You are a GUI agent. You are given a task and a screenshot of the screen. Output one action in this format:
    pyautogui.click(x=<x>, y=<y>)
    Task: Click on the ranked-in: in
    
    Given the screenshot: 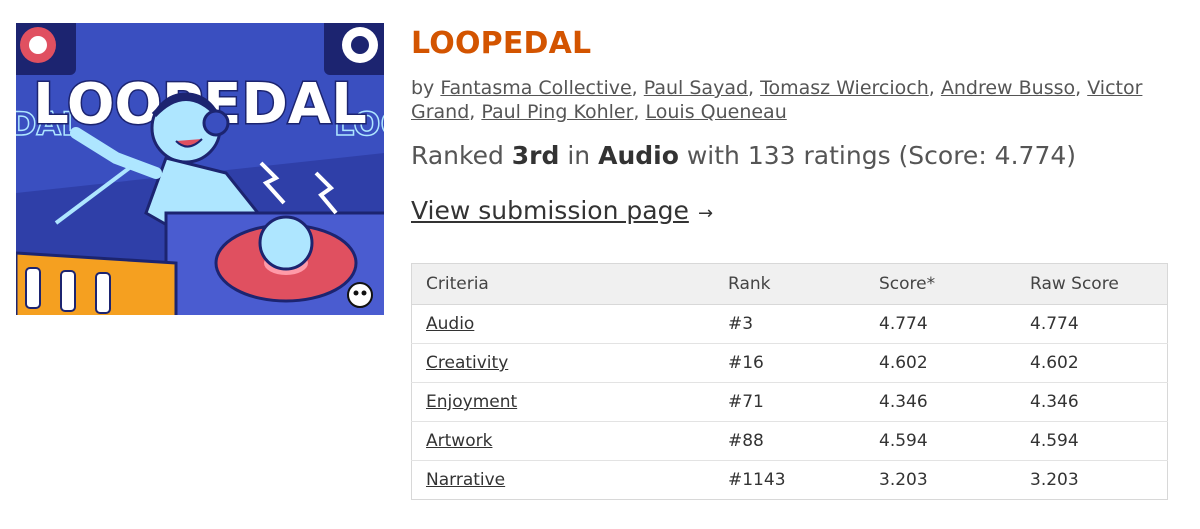 What is the action you would take?
    pyautogui.click(x=579, y=155)
    